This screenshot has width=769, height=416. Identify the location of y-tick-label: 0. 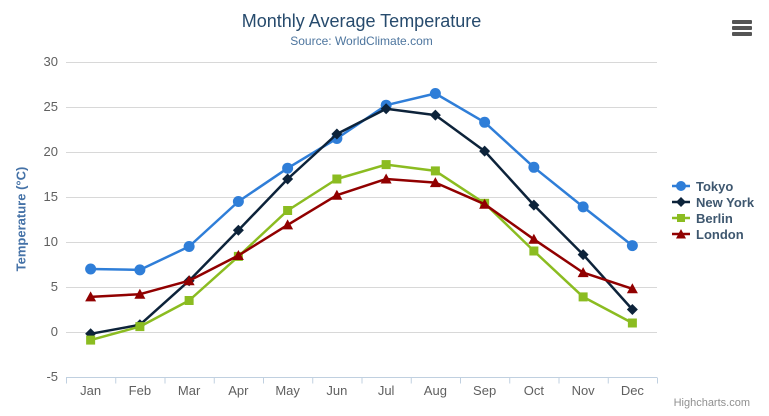
(54, 331).